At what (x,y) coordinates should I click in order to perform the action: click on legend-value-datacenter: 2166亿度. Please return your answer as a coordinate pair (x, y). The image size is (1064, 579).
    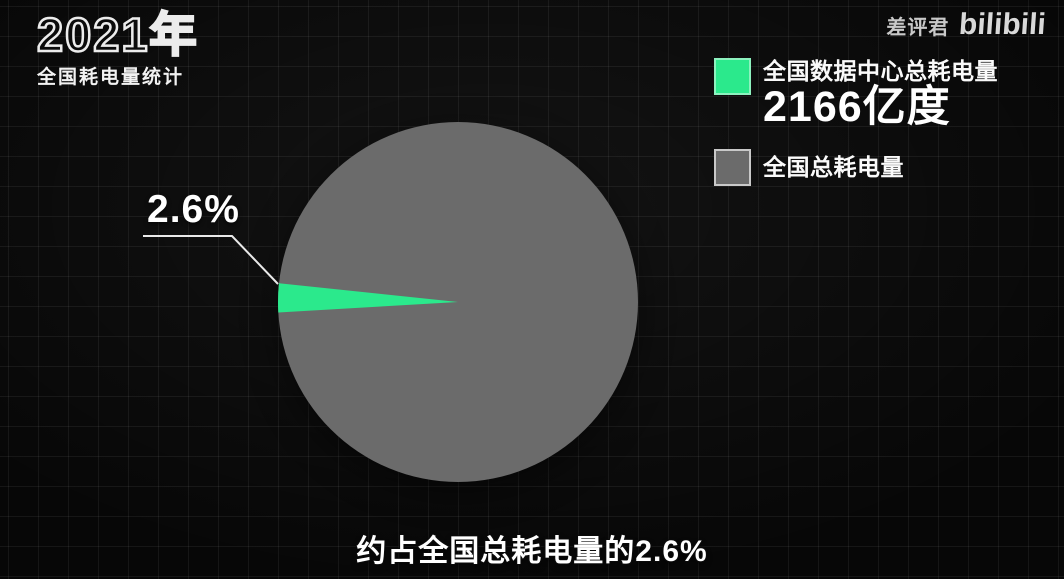
    Looking at the image, I should click on (857, 107).